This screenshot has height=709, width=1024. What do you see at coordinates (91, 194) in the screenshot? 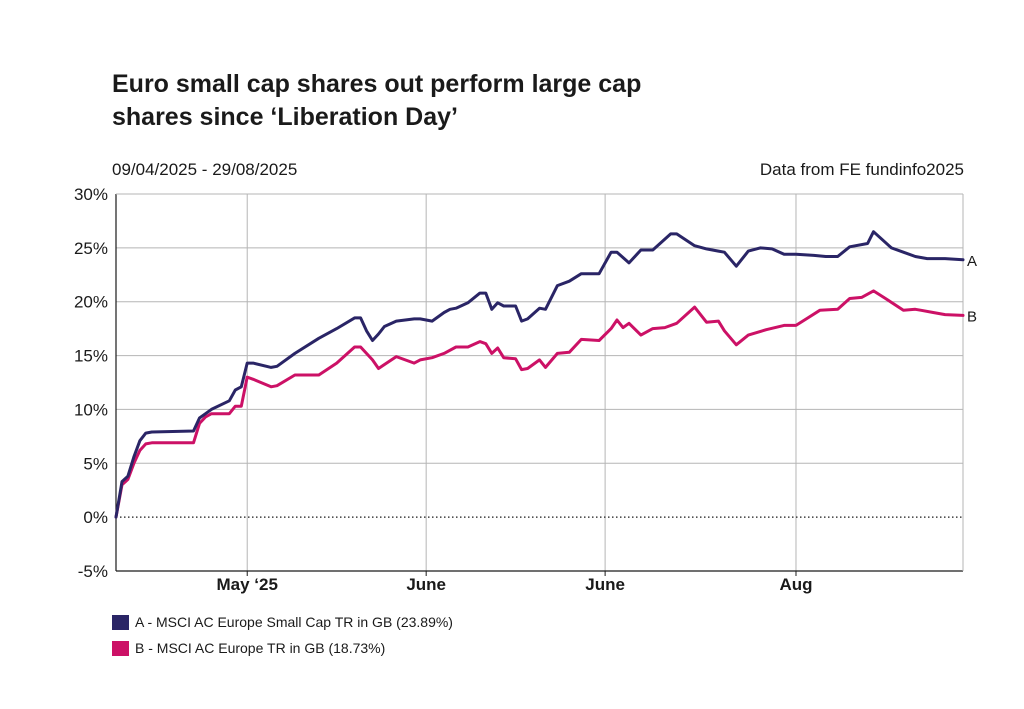
I see `y-tick-label: 30%` at bounding box center [91, 194].